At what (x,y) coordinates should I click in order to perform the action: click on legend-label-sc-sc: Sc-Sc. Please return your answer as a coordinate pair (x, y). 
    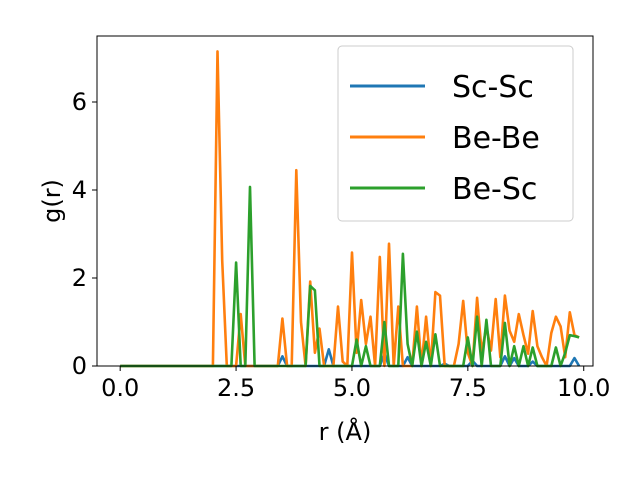
    Looking at the image, I should click on (493, 87).